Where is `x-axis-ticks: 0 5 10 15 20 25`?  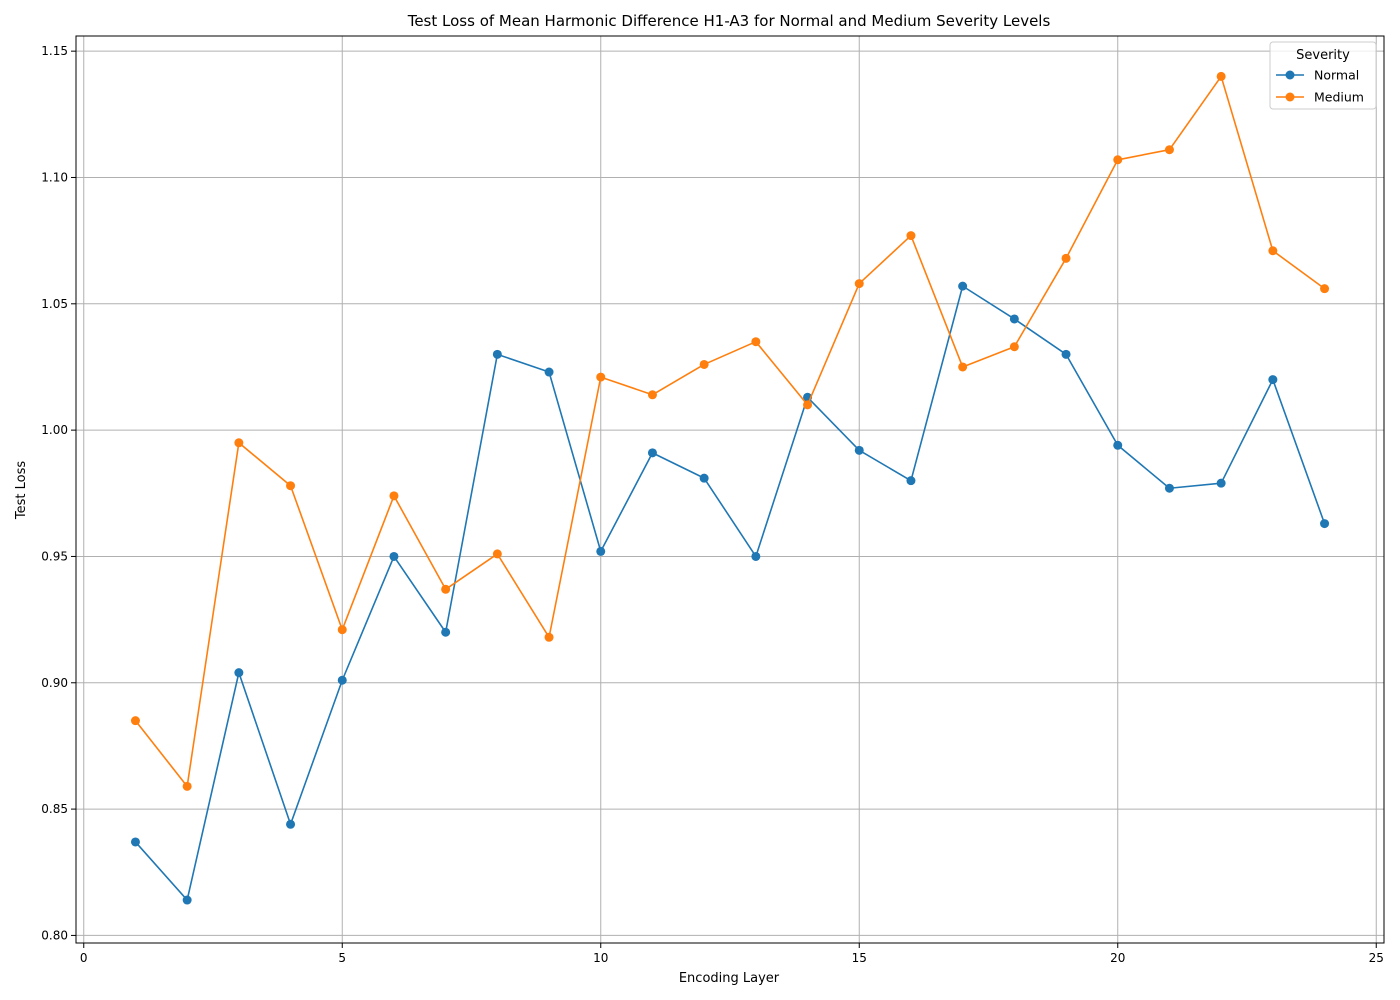
x-axis-ticks: 0 5 10 15 20 25 is located at coordinates (732, 954).